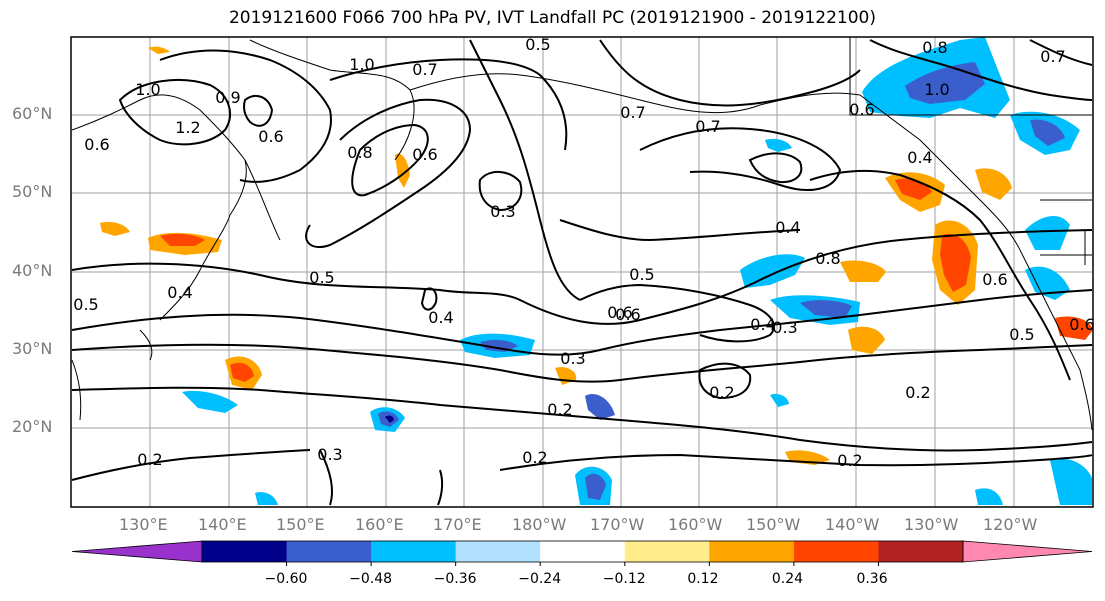 The image size is (1105, 601). Describe the element at coordinates (32, 191) in the screenshot. I see `latitude-tick-label: 50°N` at that location.